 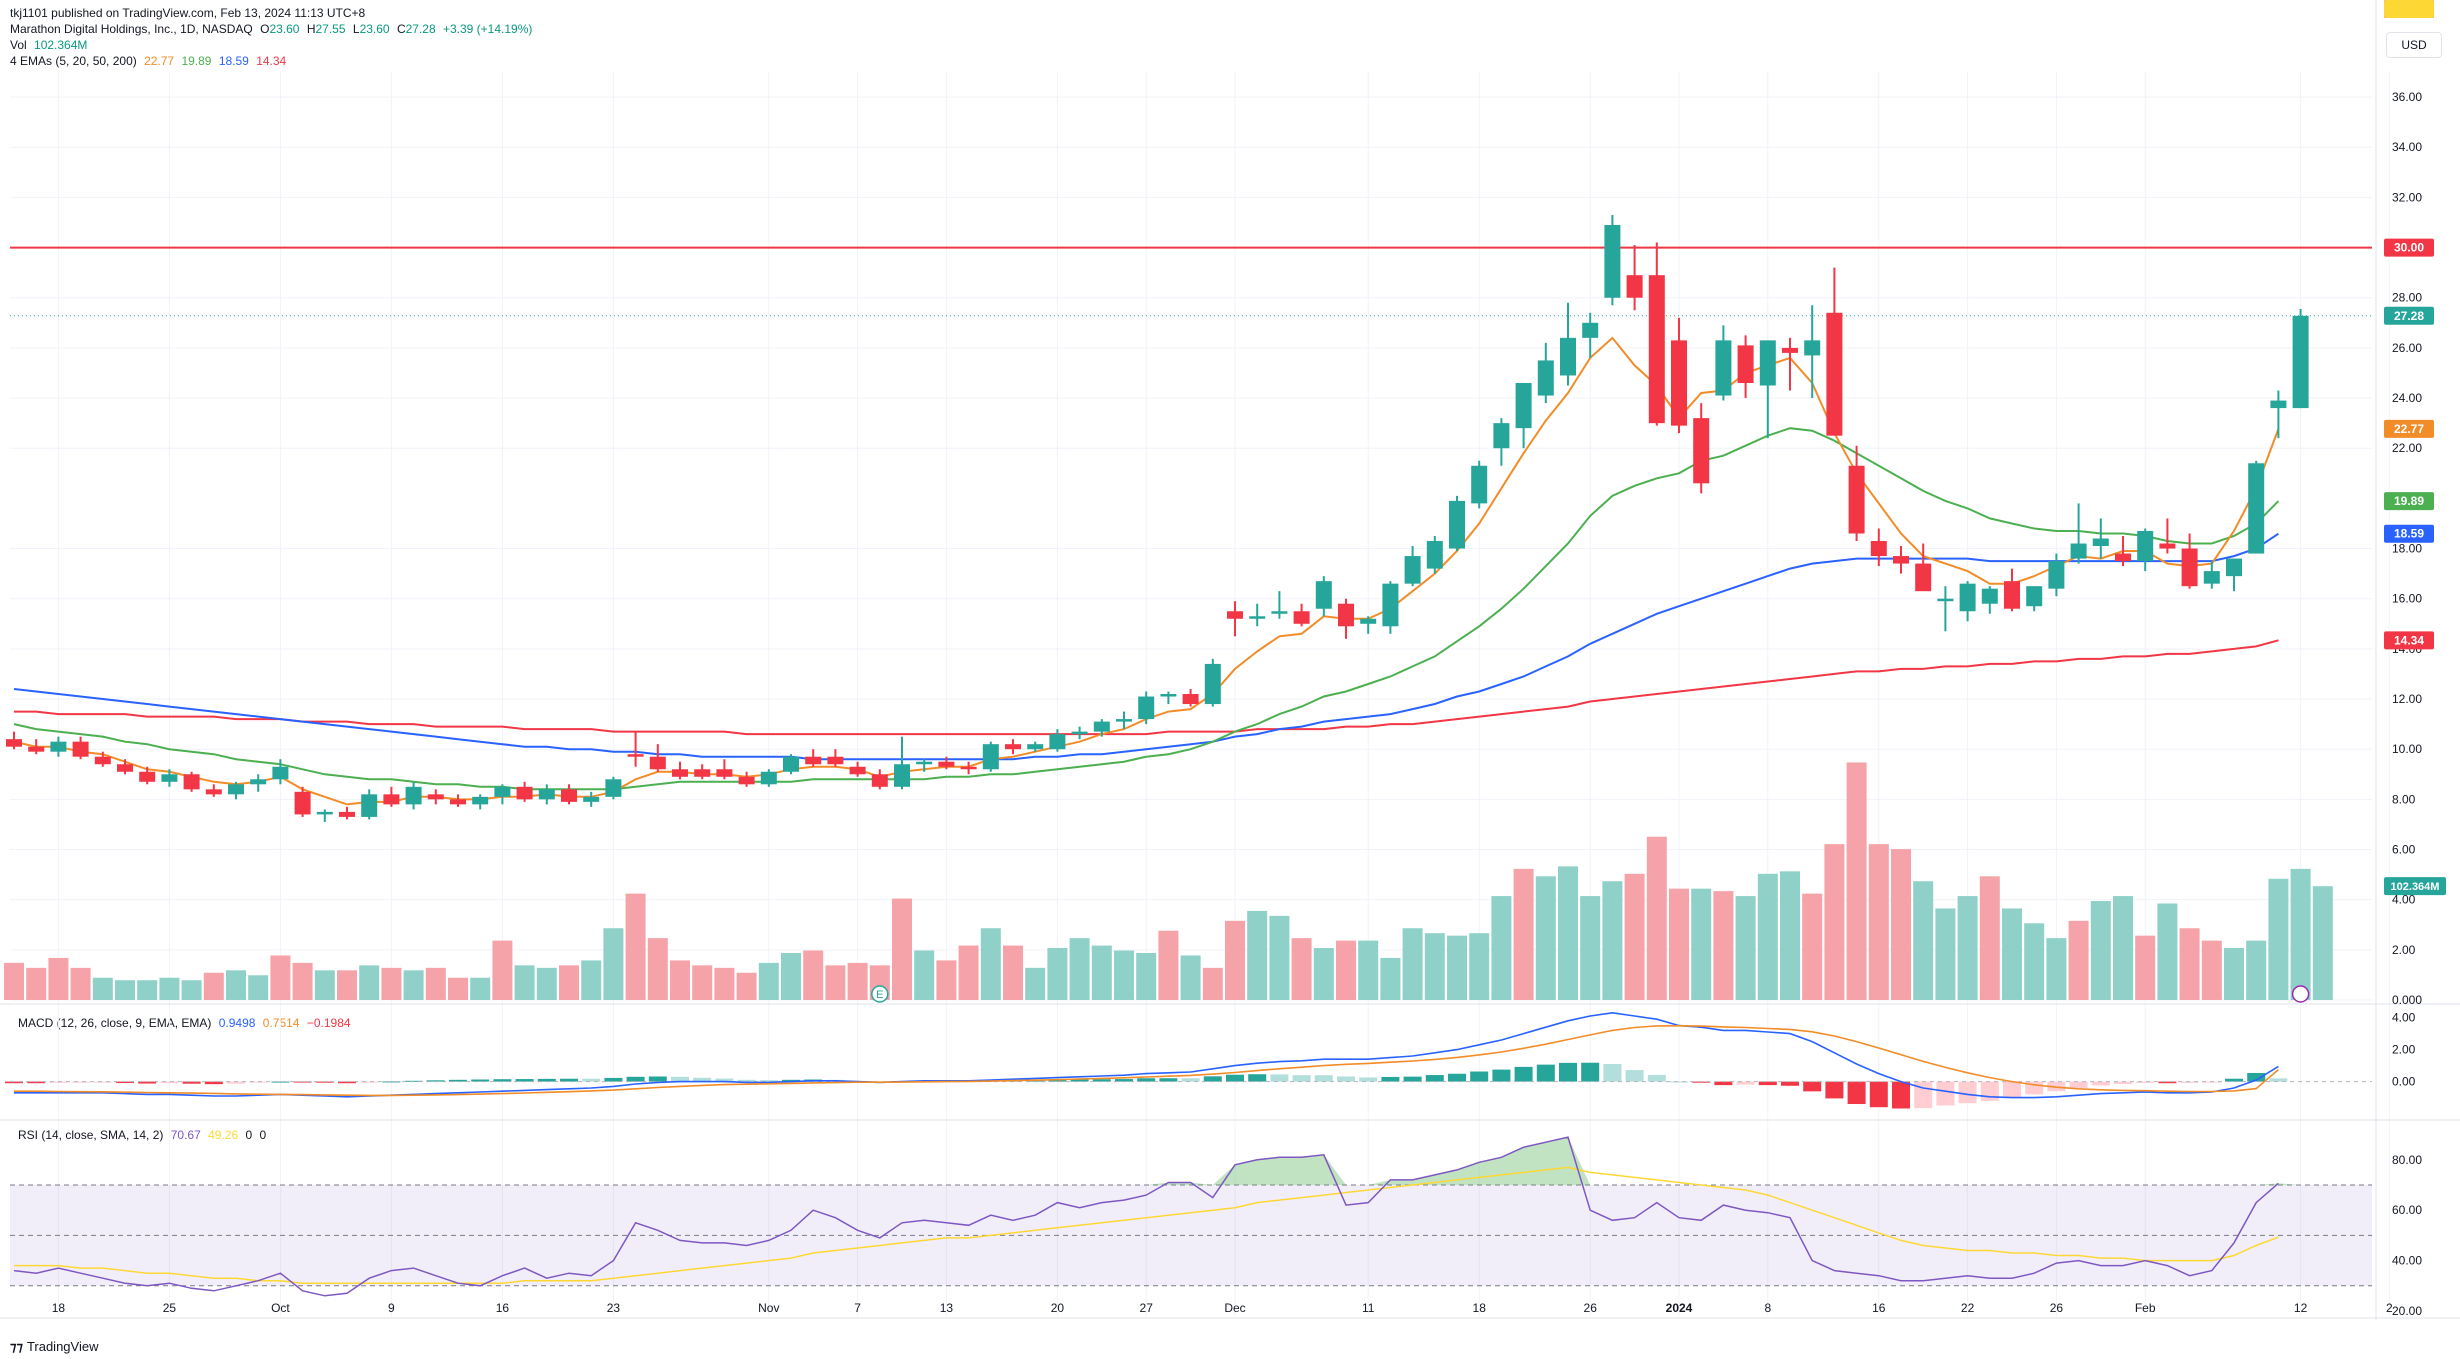 I want to click on time-tick-label: 7, so click(x=857, y=1308).